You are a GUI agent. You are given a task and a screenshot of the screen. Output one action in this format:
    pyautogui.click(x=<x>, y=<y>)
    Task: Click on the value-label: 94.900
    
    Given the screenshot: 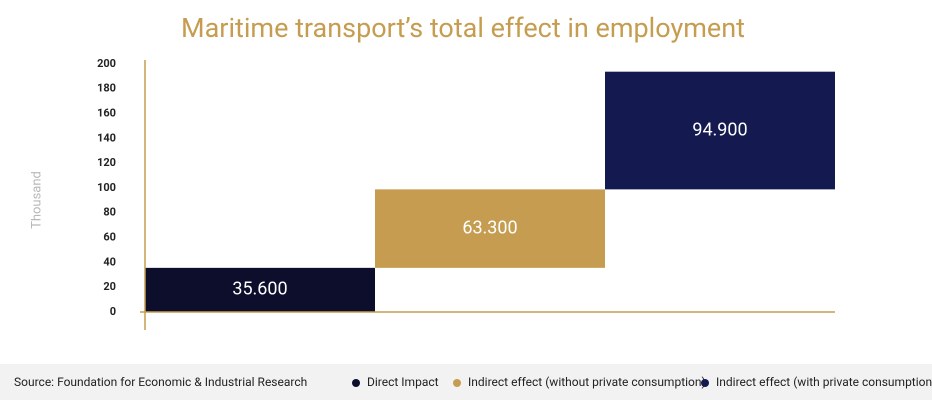 What is the action you would take?
    pyautogui.click(x=719, y=129)
    